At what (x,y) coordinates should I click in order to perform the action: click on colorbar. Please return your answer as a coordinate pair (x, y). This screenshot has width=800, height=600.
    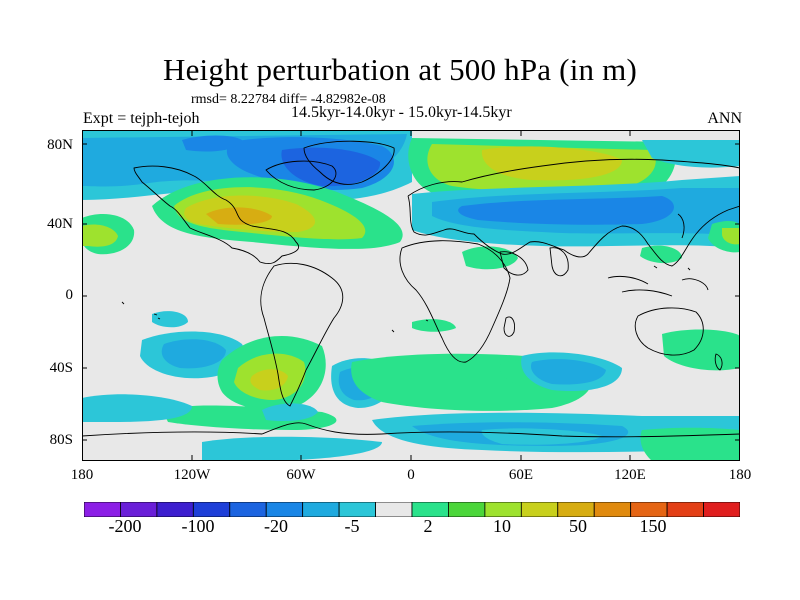
    Looking at the image, I should click on (412, 509).